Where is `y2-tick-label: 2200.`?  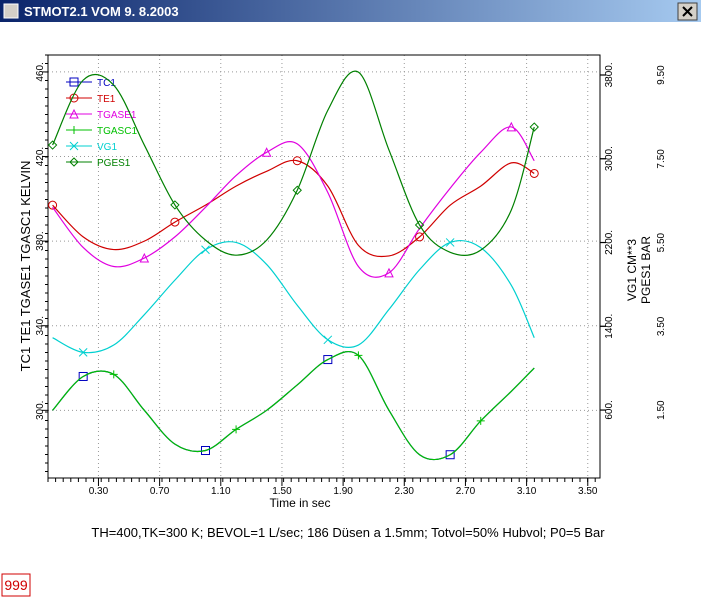
y2-tick-label: 2200. is located at coordinates (609, 242).